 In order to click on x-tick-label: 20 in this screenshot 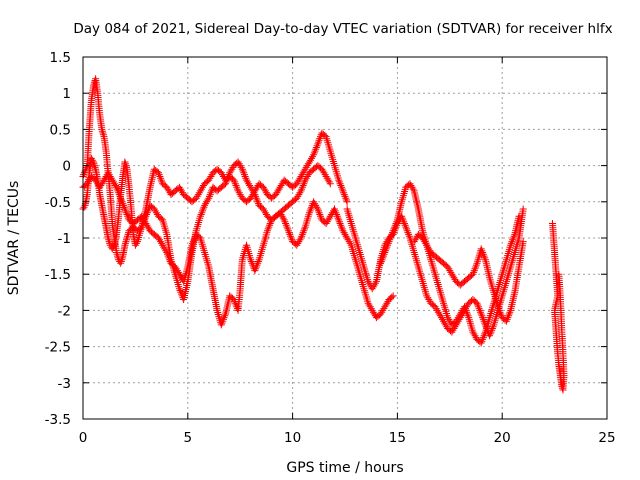, I will do `click(502, 438)`.